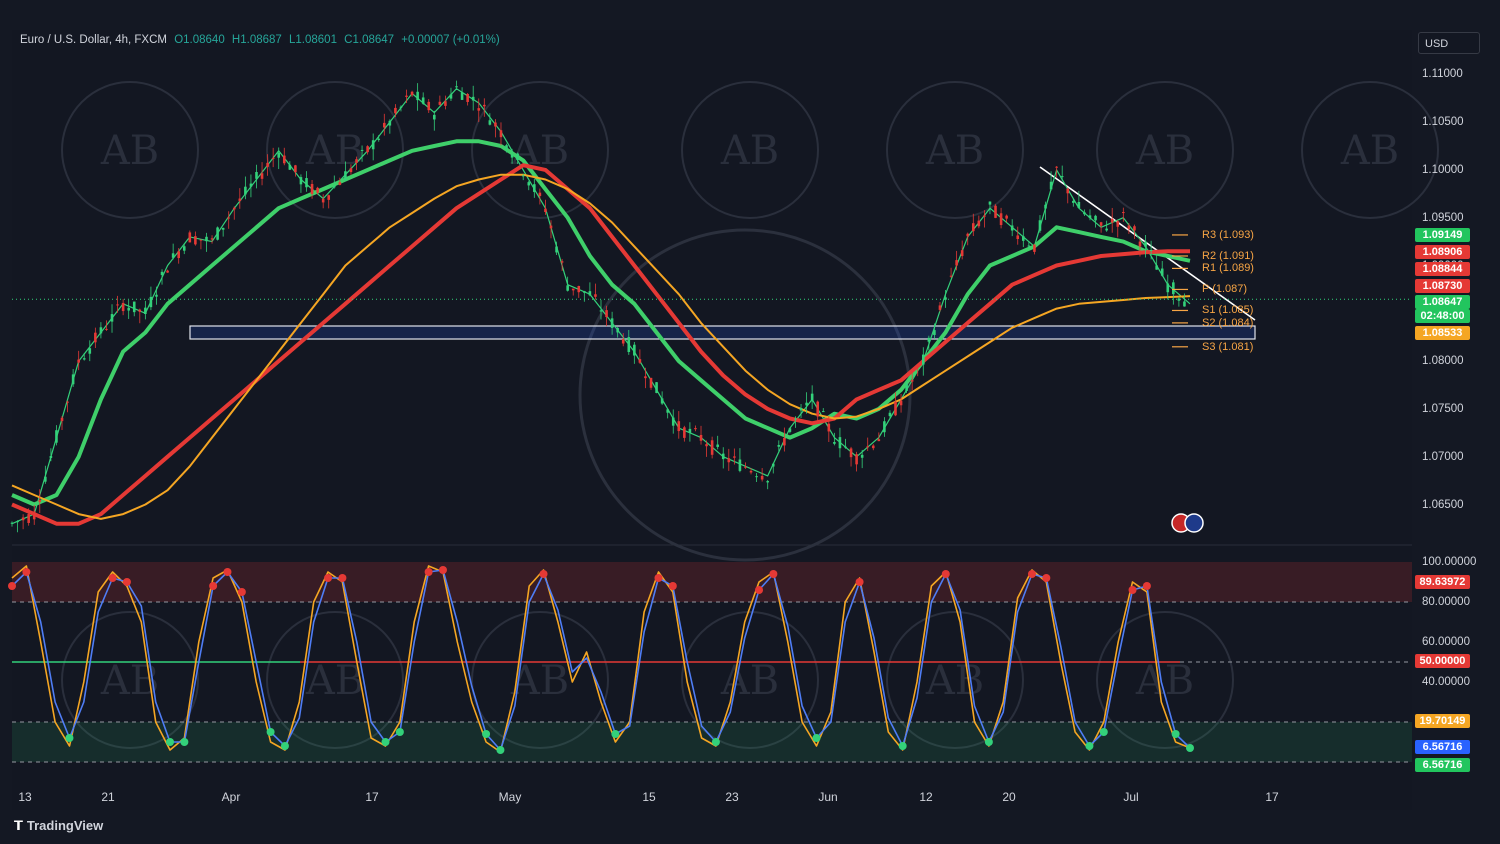 This screenshot has width=1500, height=844. I want to click on time-tick: 20, so click(1009, 797).